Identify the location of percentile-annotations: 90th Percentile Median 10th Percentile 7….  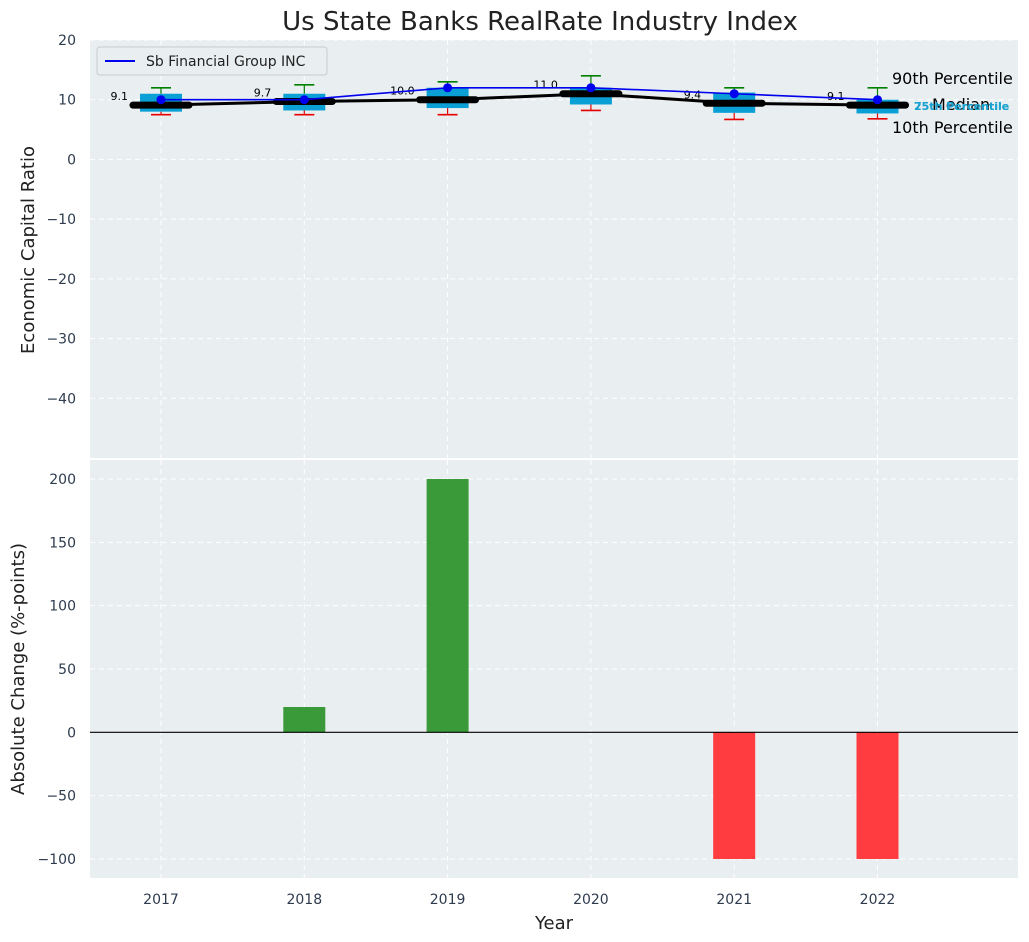
(952, 103).